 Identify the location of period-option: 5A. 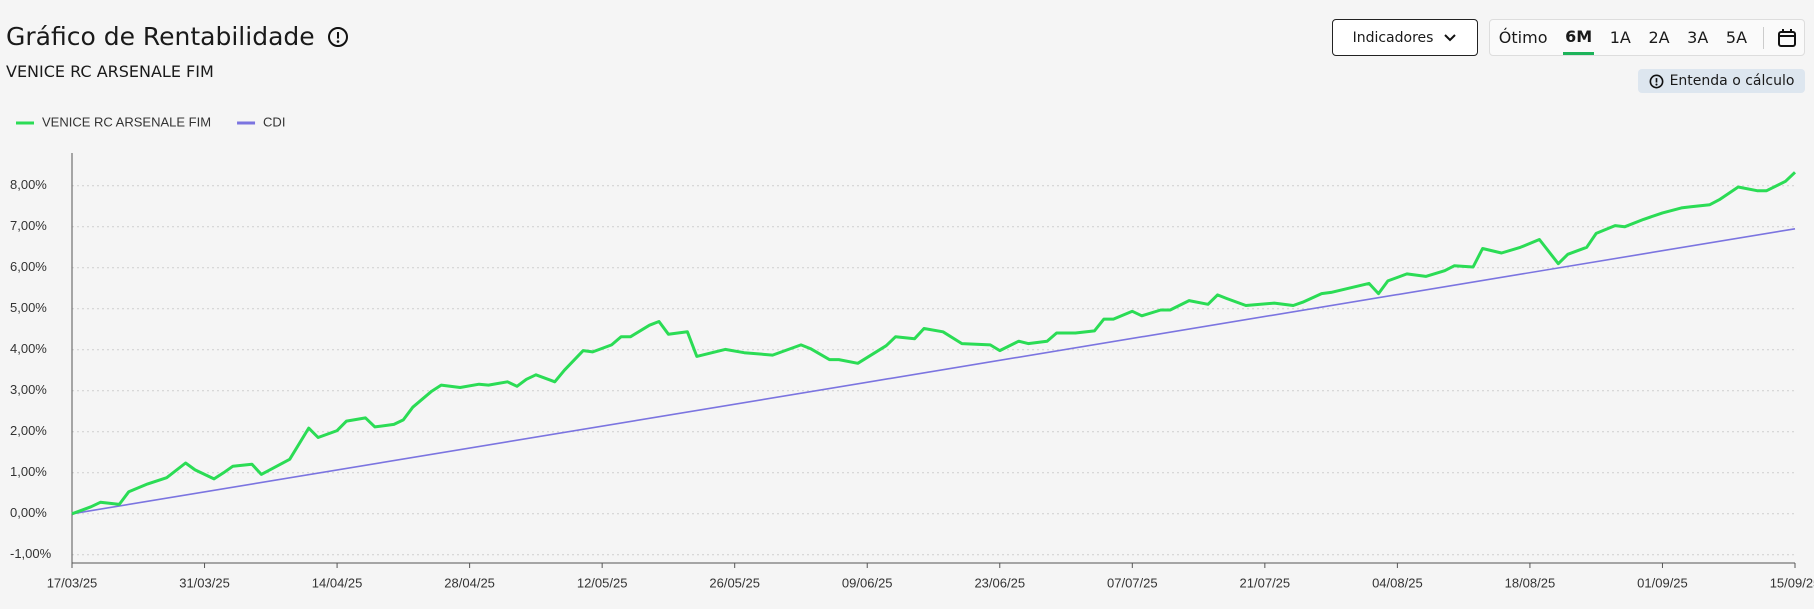
(1736, 37).